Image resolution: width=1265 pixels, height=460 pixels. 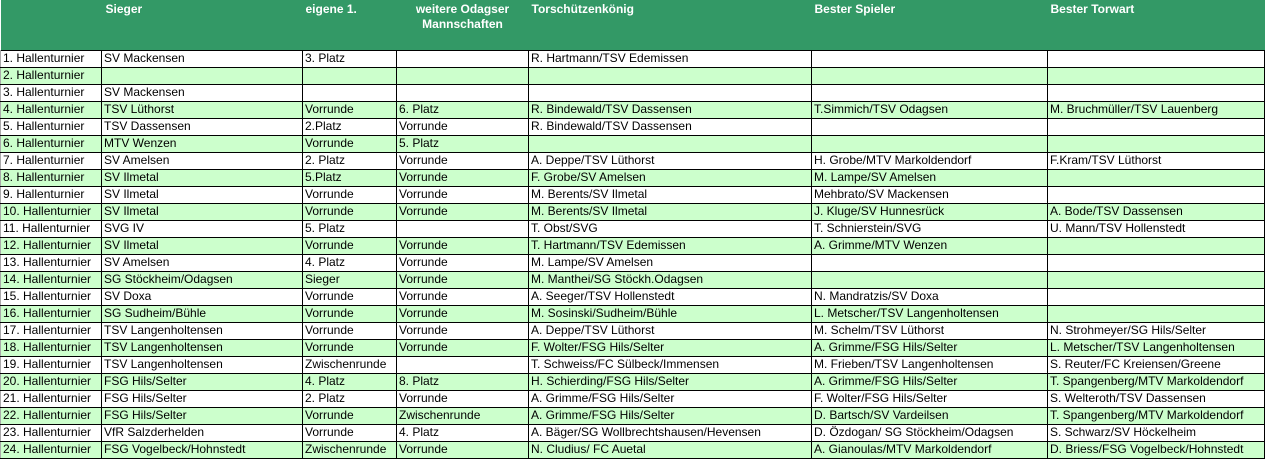 What do you see at coordinates (1156, 330) in the screenshot?
I see `cell-torwart: N. Strohmeyer/SG Hils/Selter` at bounding box center [1156, 330].